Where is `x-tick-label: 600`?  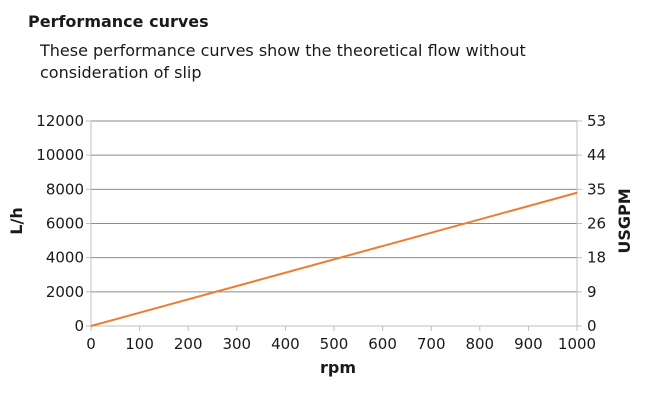
x-tick-label: 600 is located at coordinates (382, 344).